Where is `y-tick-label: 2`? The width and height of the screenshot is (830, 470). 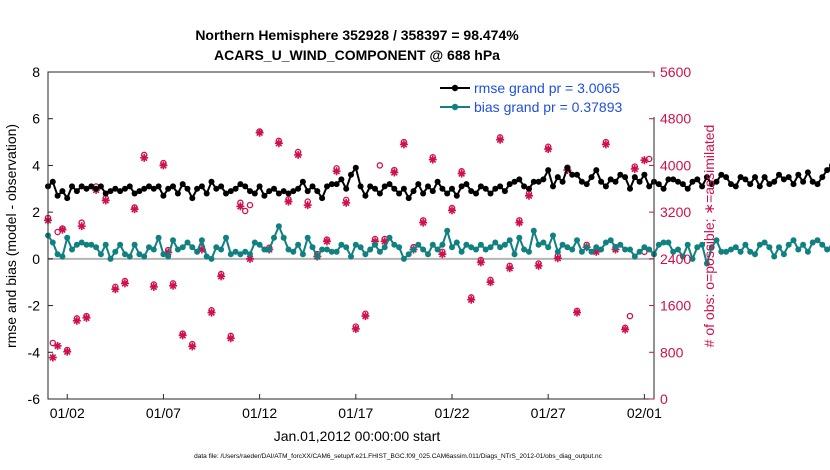 y-tick-label: 2 is located at coordinates (36, 212).